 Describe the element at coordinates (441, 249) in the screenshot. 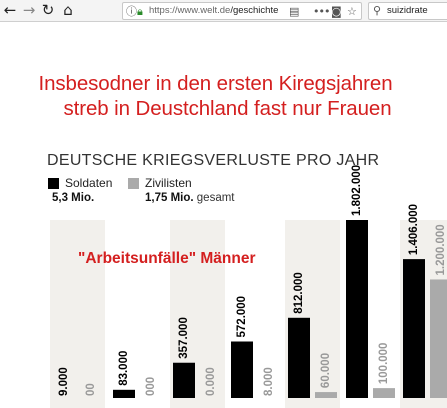

I see `bar-label-zivilisten: 1.200.000` at that location.